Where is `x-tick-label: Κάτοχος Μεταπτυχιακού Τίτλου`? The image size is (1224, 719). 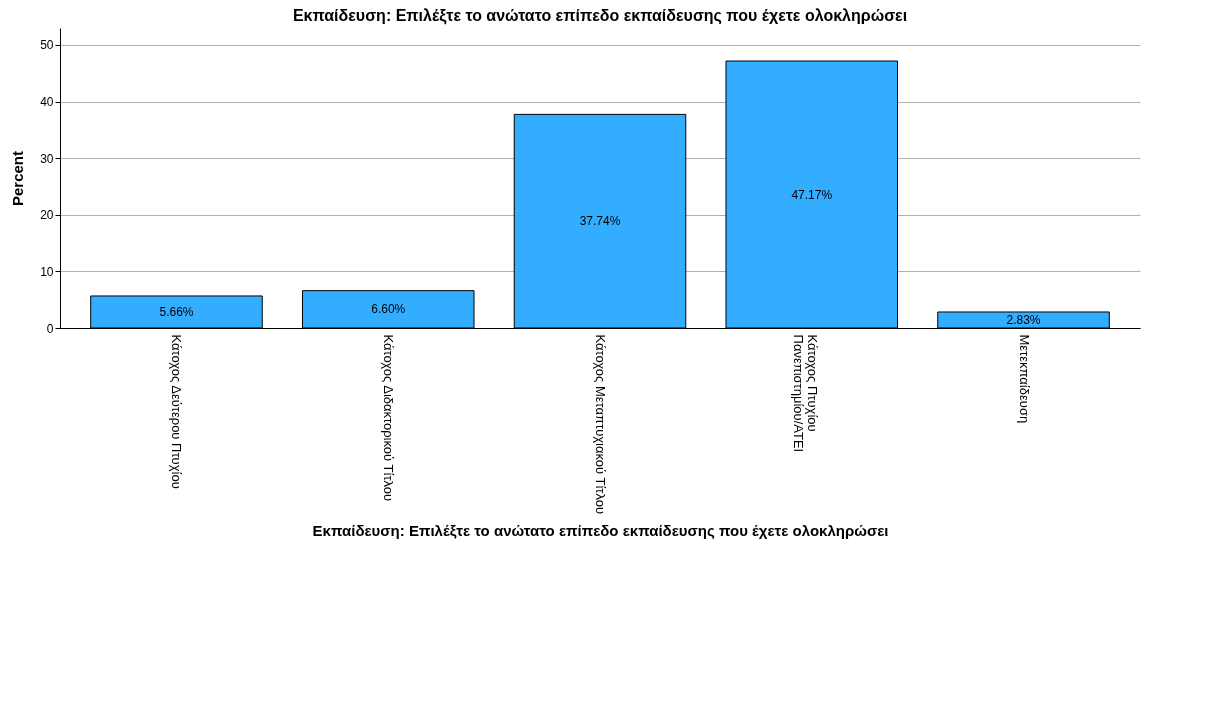
x-tick-label: Κάτοχος Μεταπτυχιακού Τίτλου is located at coordinates (600, 424).